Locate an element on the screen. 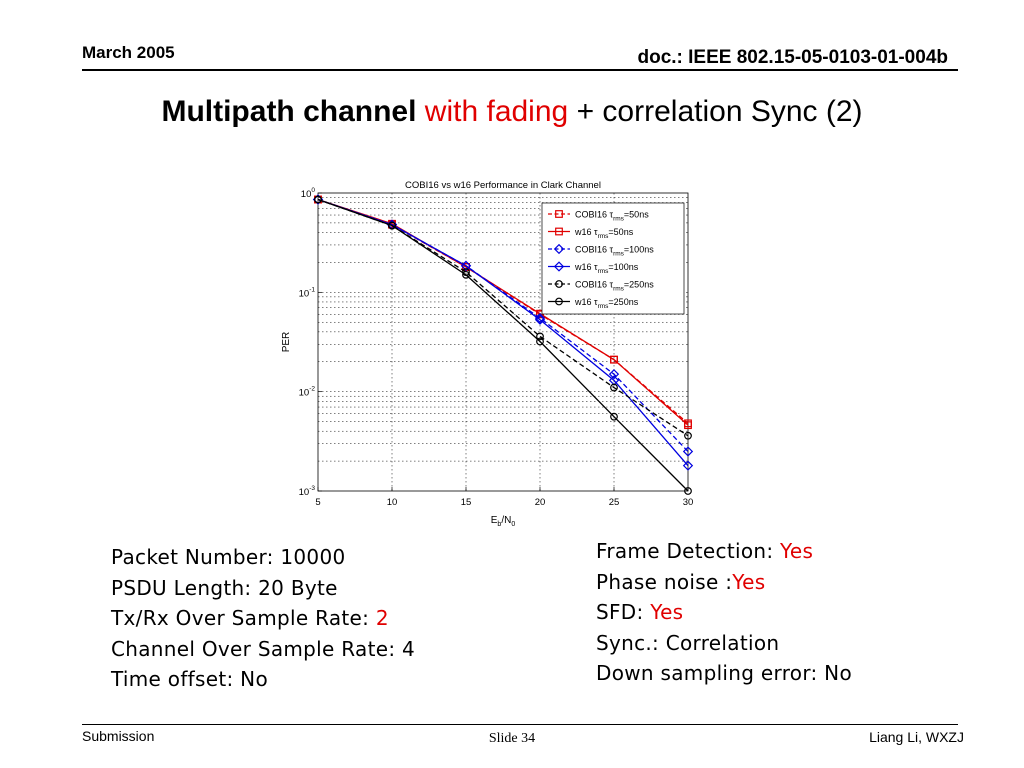  phase-noise-line: Phase noise :Yes is located at coordinates (724, 582).